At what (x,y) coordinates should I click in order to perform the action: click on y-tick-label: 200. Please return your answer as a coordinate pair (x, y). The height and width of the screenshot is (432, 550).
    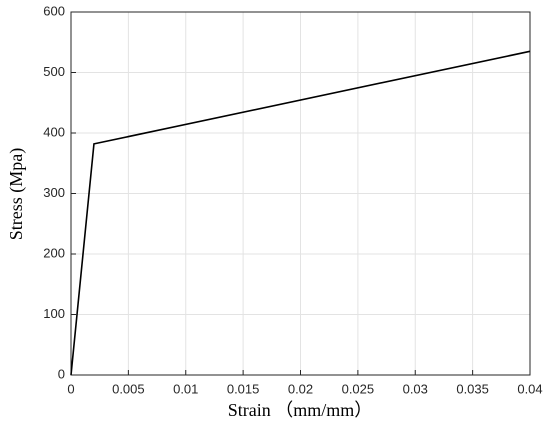
    Looking at the image, I should click on (54, 252).